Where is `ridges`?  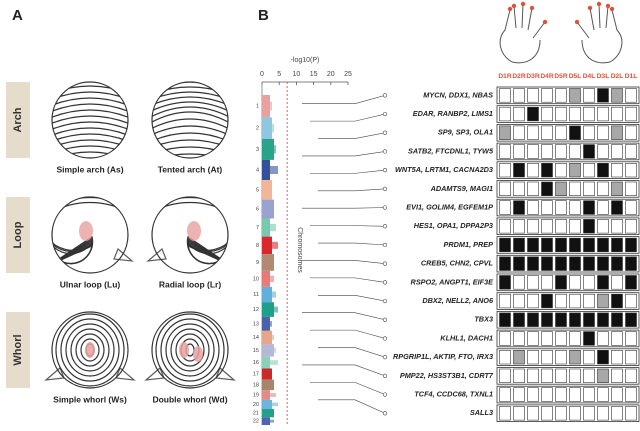 ridges is located at coordinates (190, 120).